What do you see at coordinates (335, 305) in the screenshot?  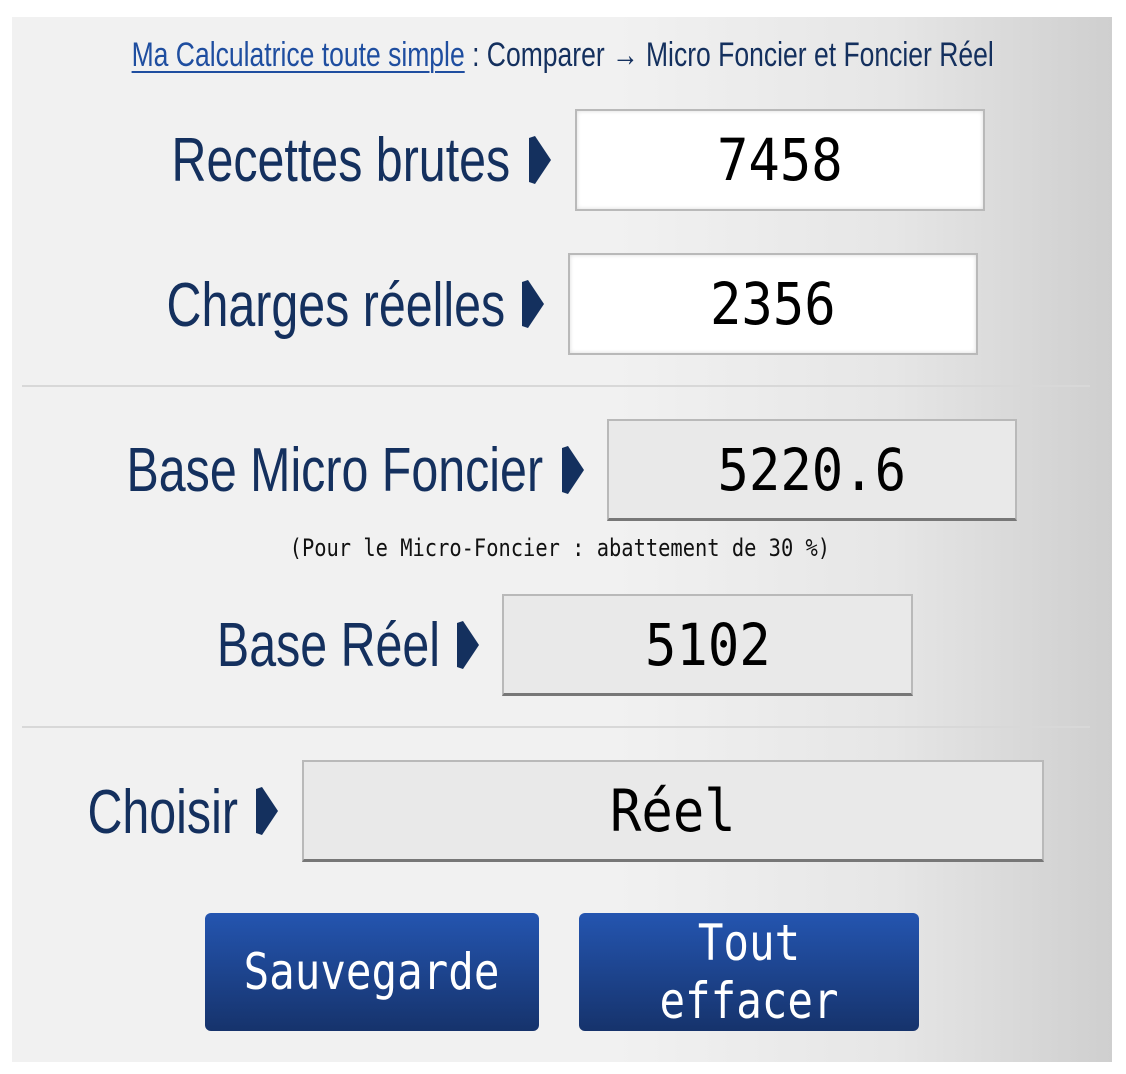 I see `charges-label: Charges réelles` at bounding box center [335, 305].